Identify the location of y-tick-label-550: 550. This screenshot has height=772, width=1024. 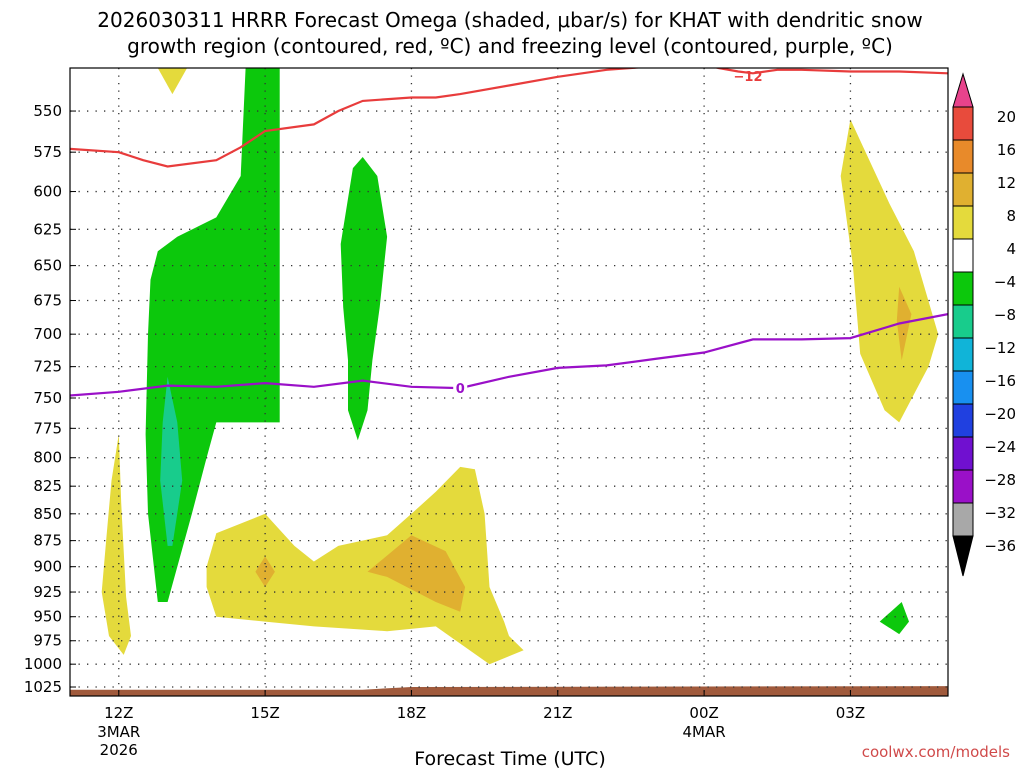
(47, 111).